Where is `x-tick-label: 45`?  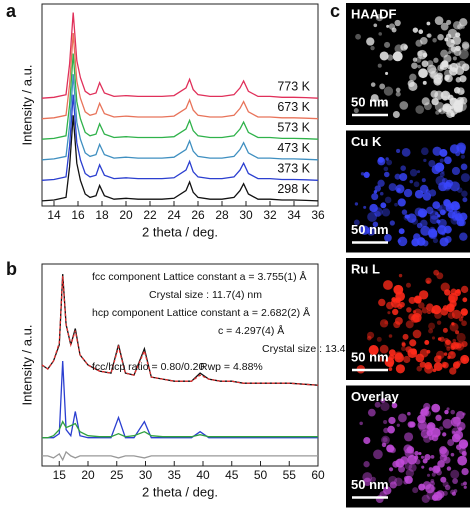
x-tick-label: 45 is located at coordinates (232, 475).